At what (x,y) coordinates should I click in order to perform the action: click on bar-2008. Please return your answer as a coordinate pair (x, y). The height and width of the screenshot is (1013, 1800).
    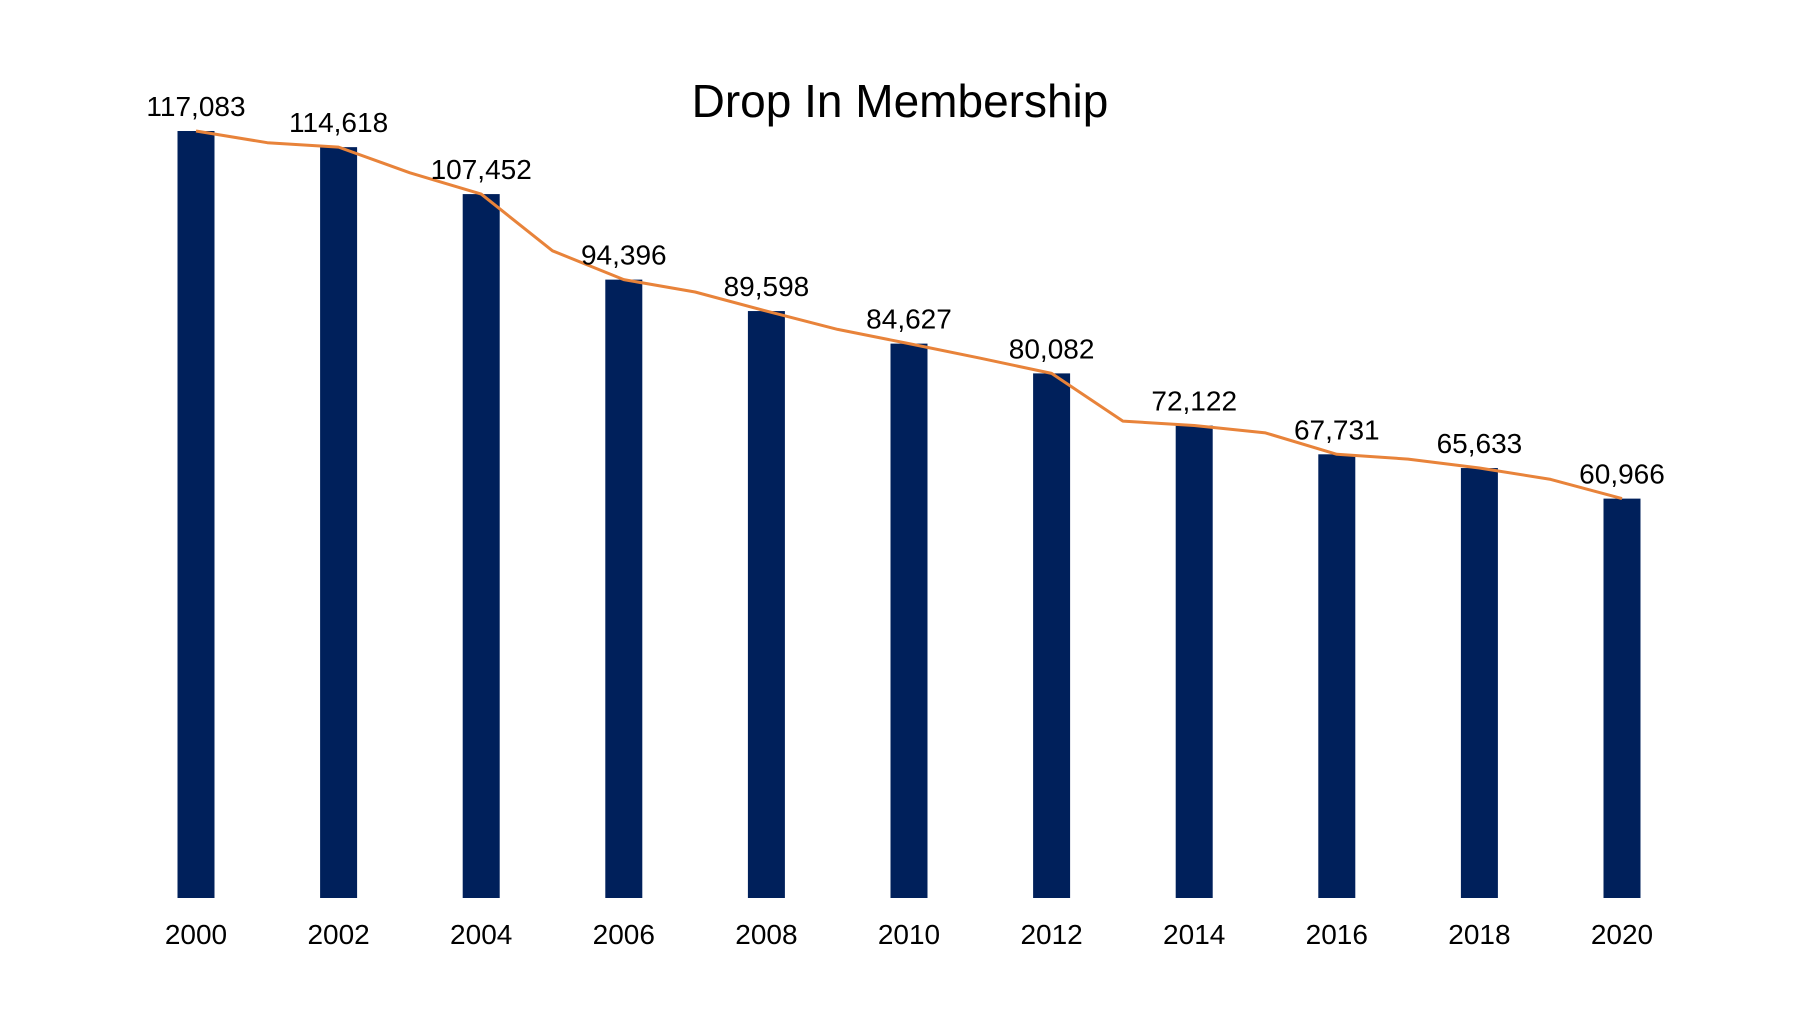
    Looking at the image, I should click on (766, 604).